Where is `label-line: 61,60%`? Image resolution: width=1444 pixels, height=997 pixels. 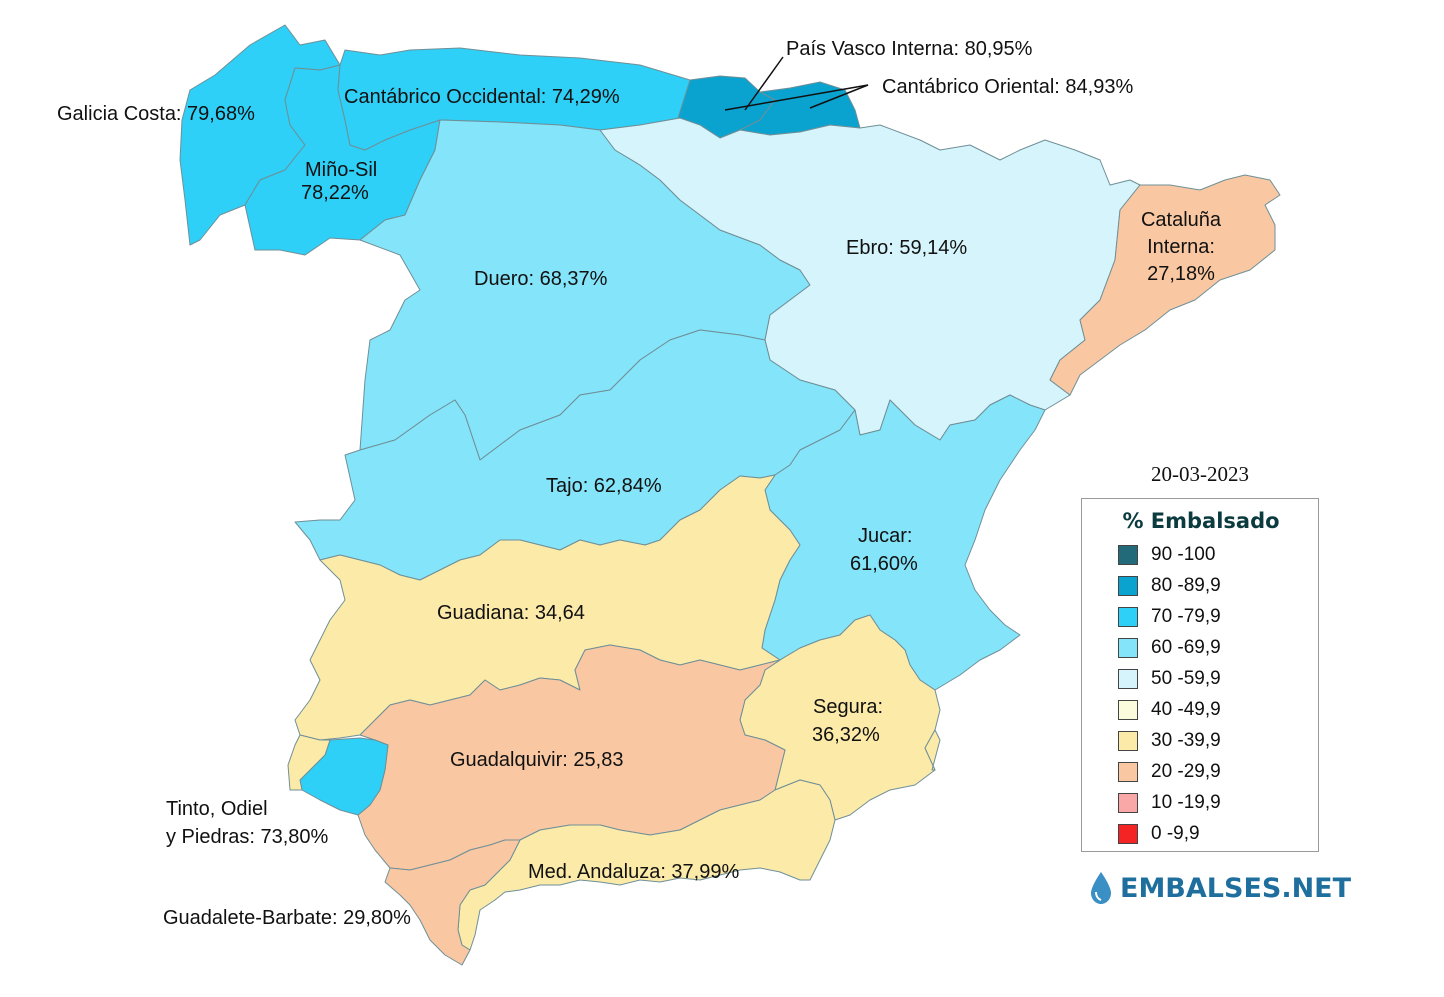 label-line: 61,60% is located at coordinates (884, 564).